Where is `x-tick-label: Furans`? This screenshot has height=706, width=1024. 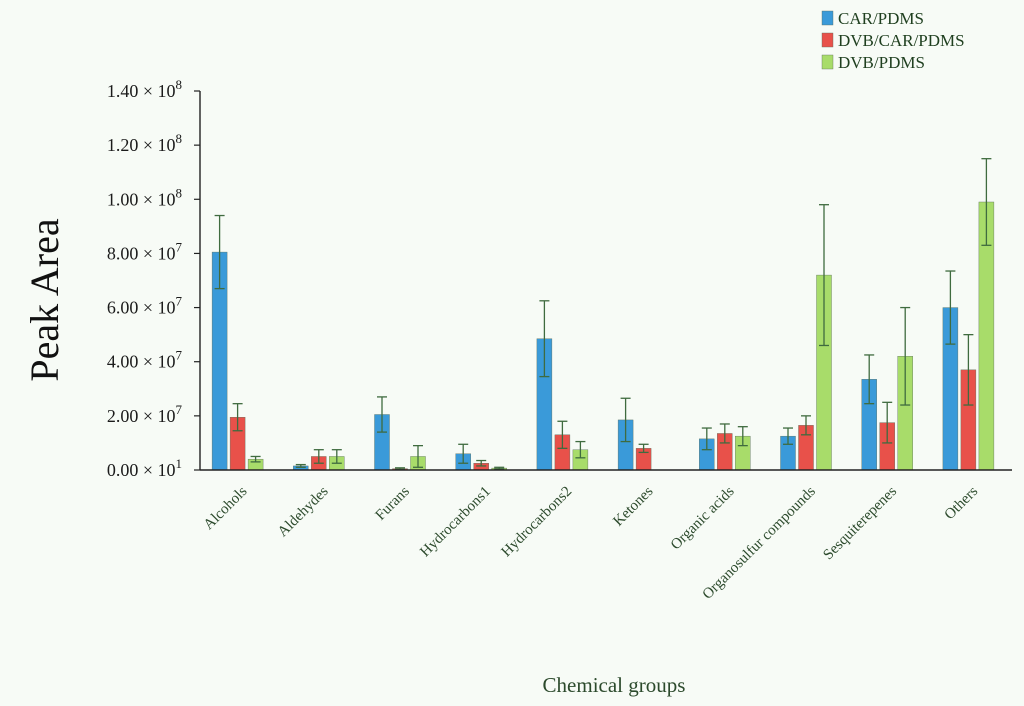 x-tick-label: Furans is located at coordinates (393, 503).